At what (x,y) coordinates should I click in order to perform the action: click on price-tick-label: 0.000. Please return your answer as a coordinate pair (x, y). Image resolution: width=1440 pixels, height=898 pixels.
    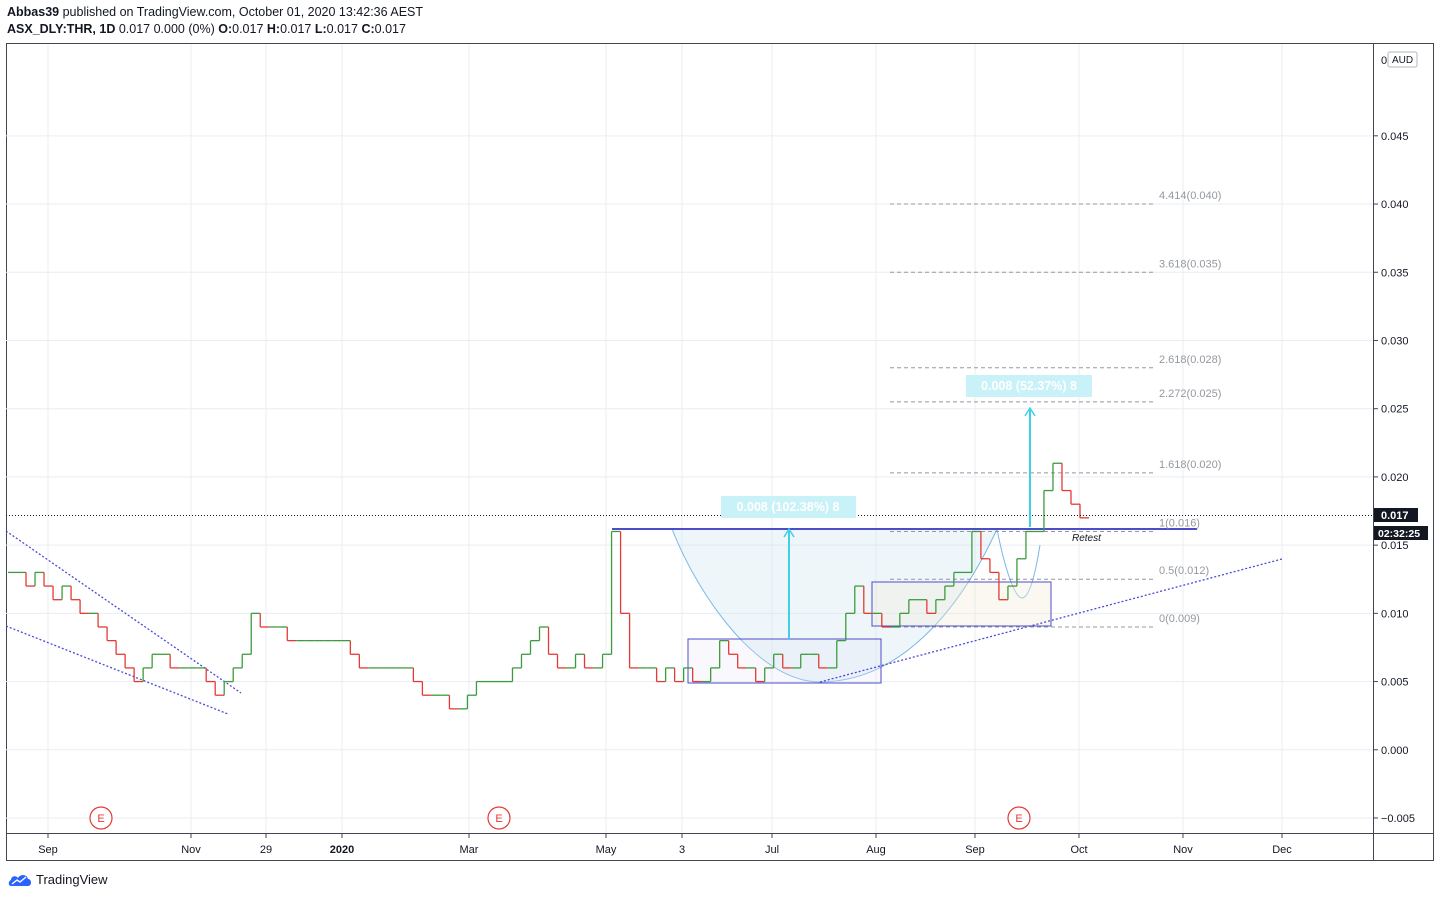
    Looking at the image, I should click on (1395, 751).